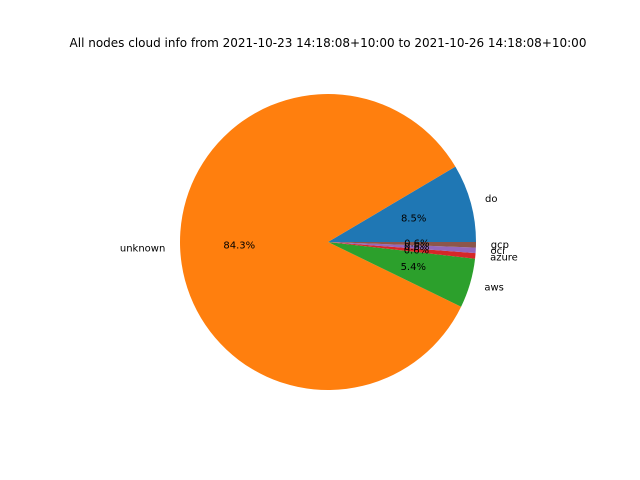 The height and width of the screenshot is (480, 640). I want to click on slice-pct-label-do: 8.5%, so click(413, 219).